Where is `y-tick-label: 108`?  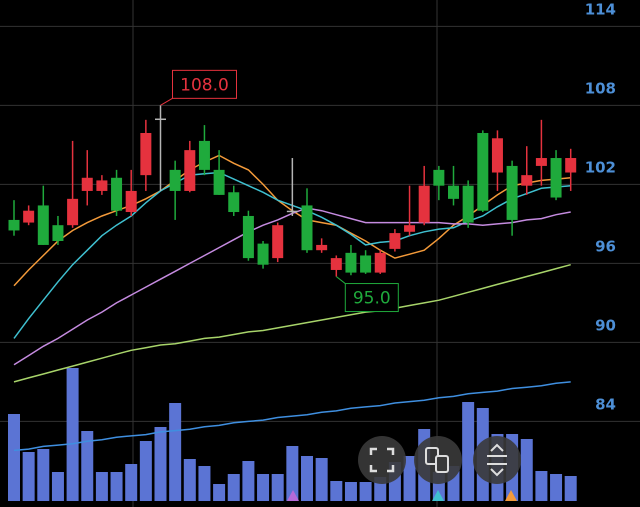
y-tick-label: 108 is located at coordinates (600, 88).